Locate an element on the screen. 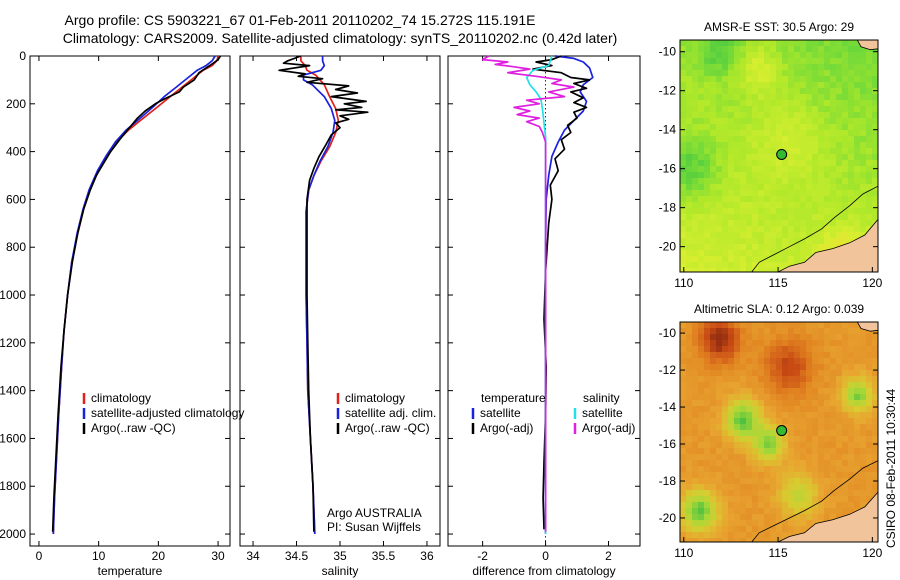  legend-entry: satellite is located at coordinates (602, 413).